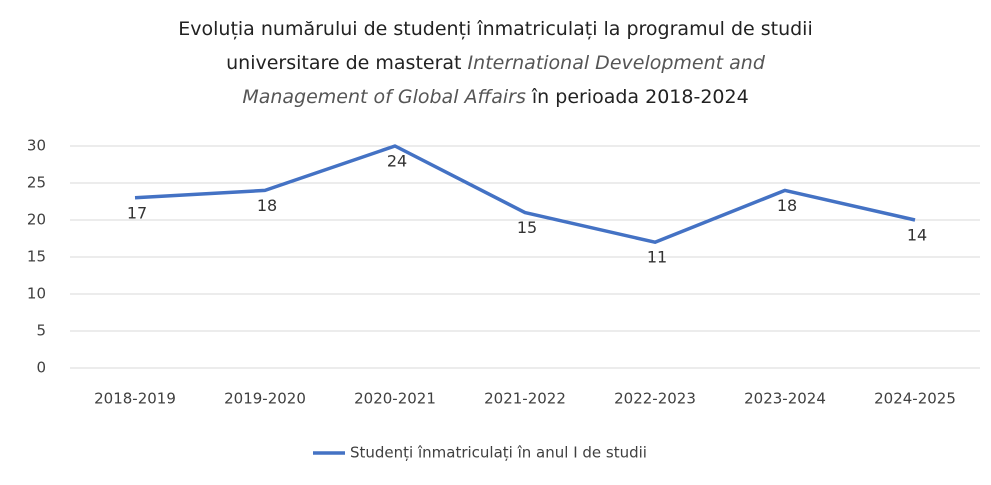  Describe the element at coordinates (657, 257) in the screenshot. I see `data-label: 11` at that location.